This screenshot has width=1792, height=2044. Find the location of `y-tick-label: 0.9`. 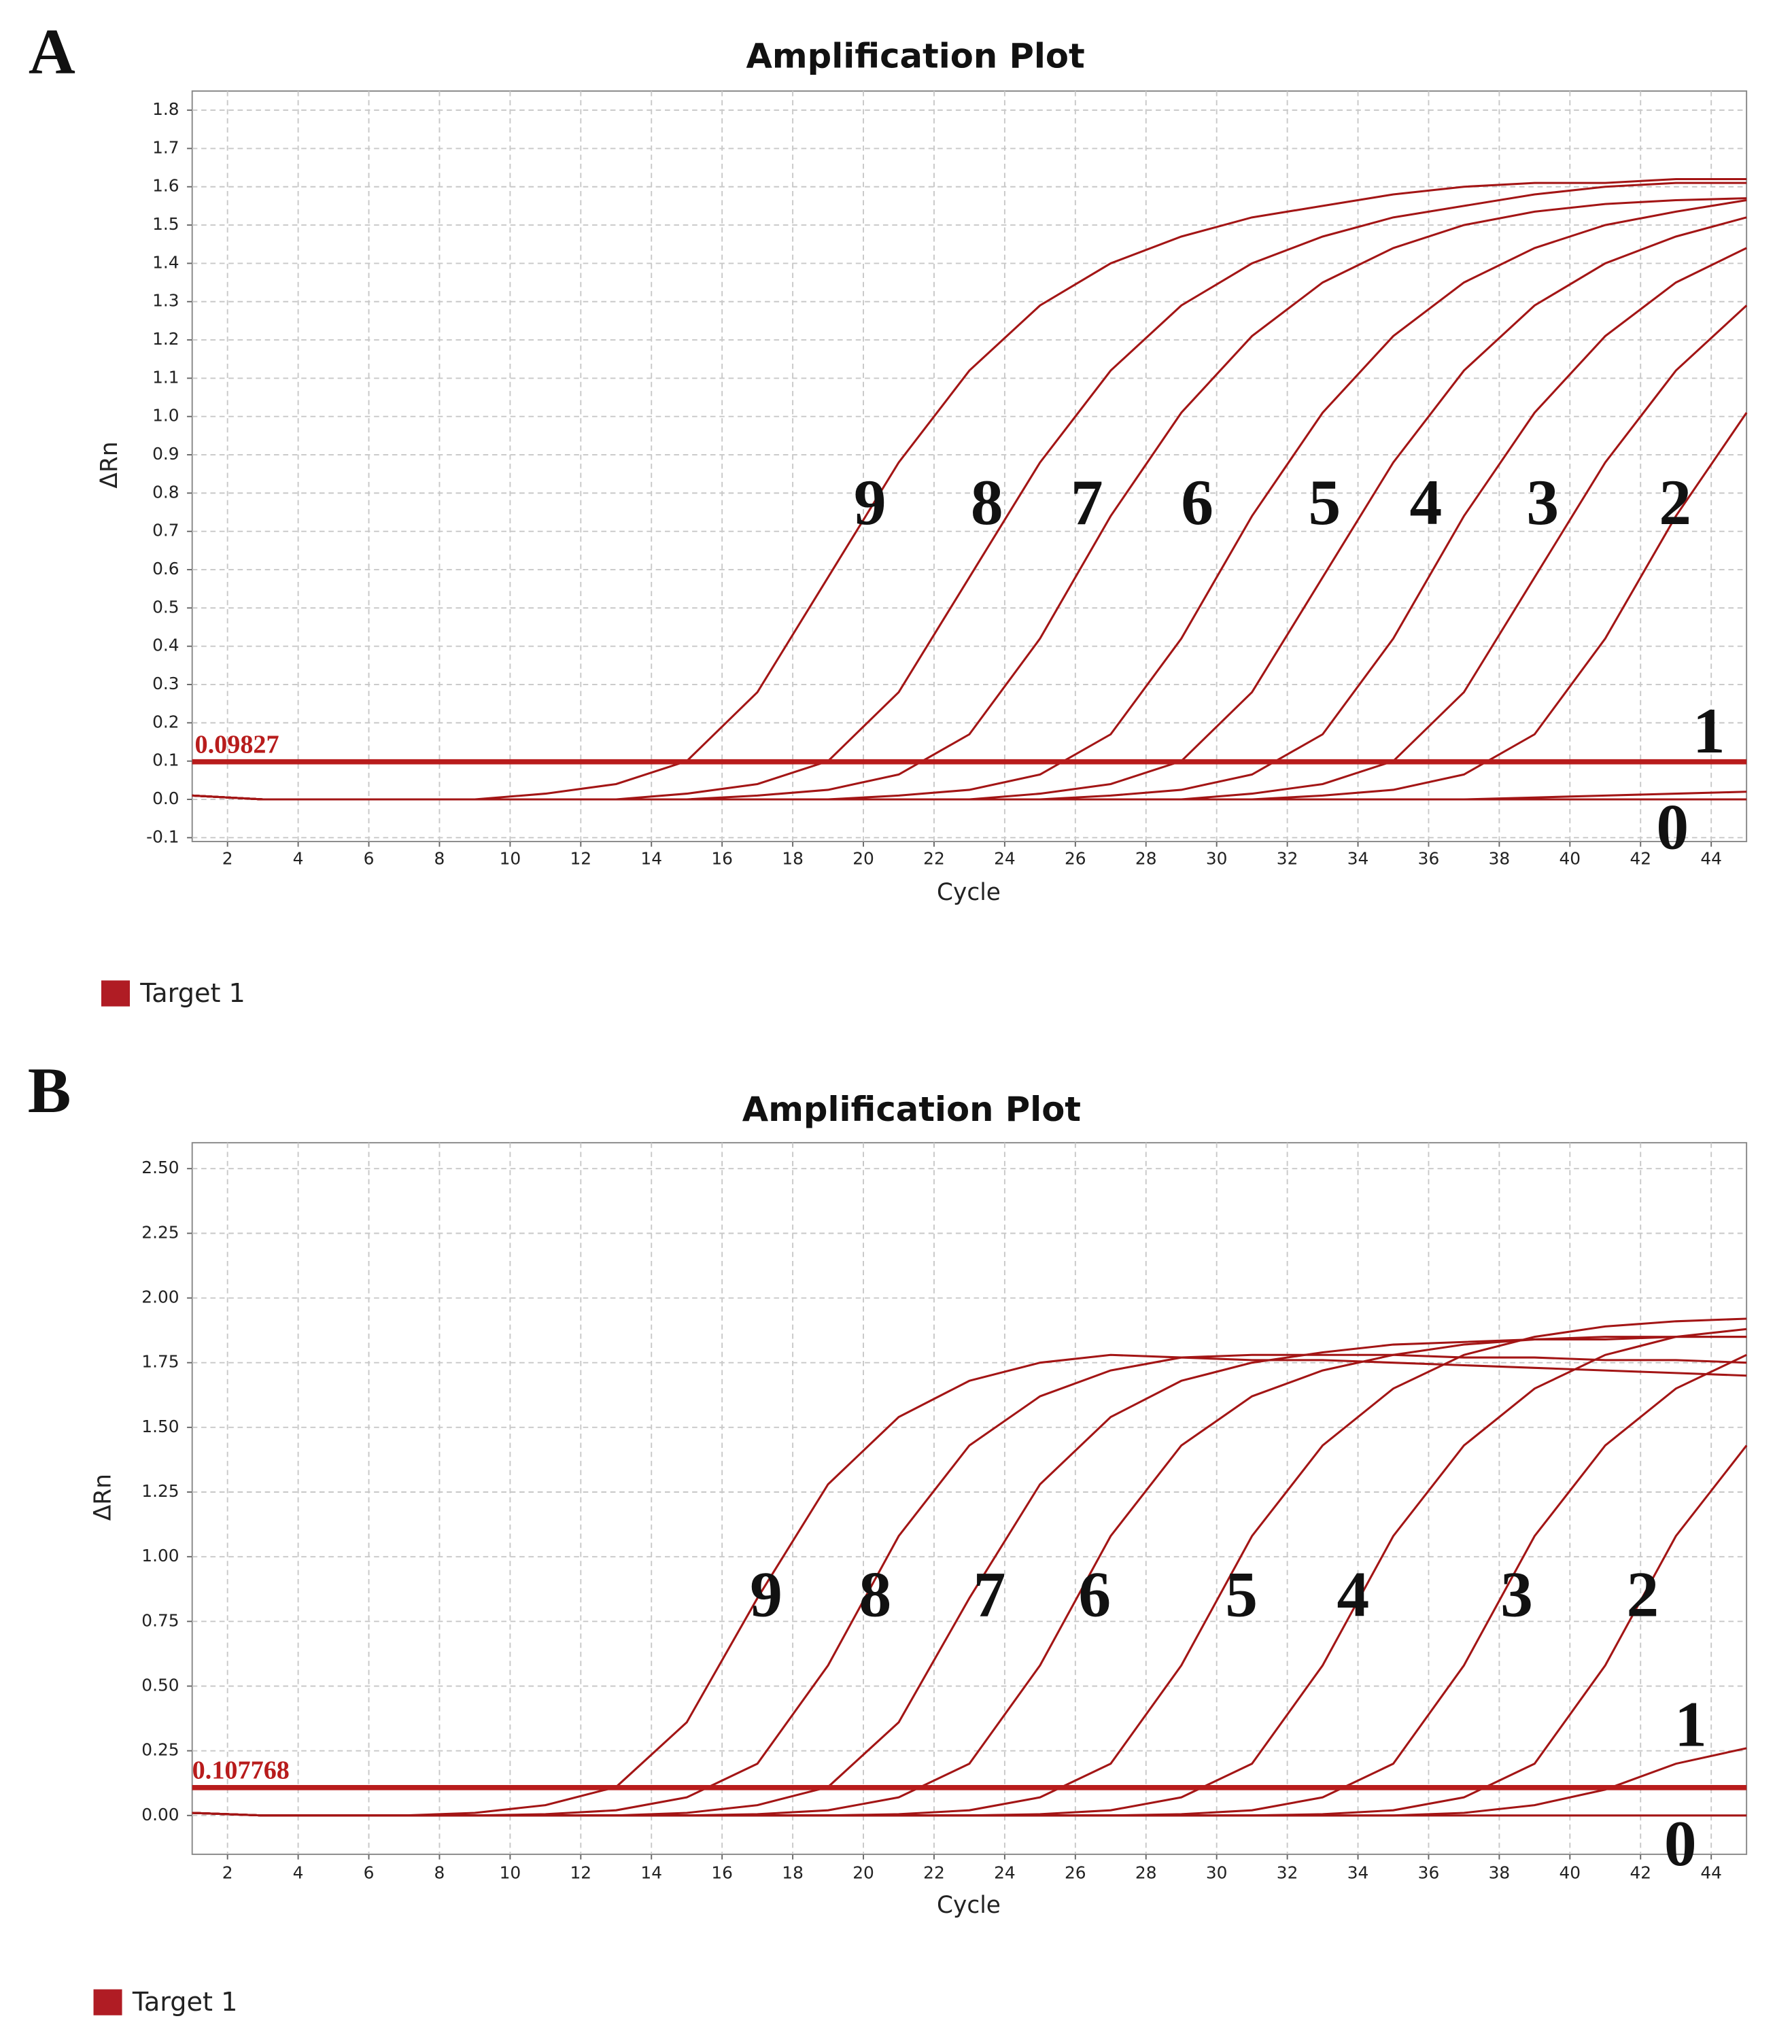

y-tick-label: 0.9 is located at coordinates (165, 454).